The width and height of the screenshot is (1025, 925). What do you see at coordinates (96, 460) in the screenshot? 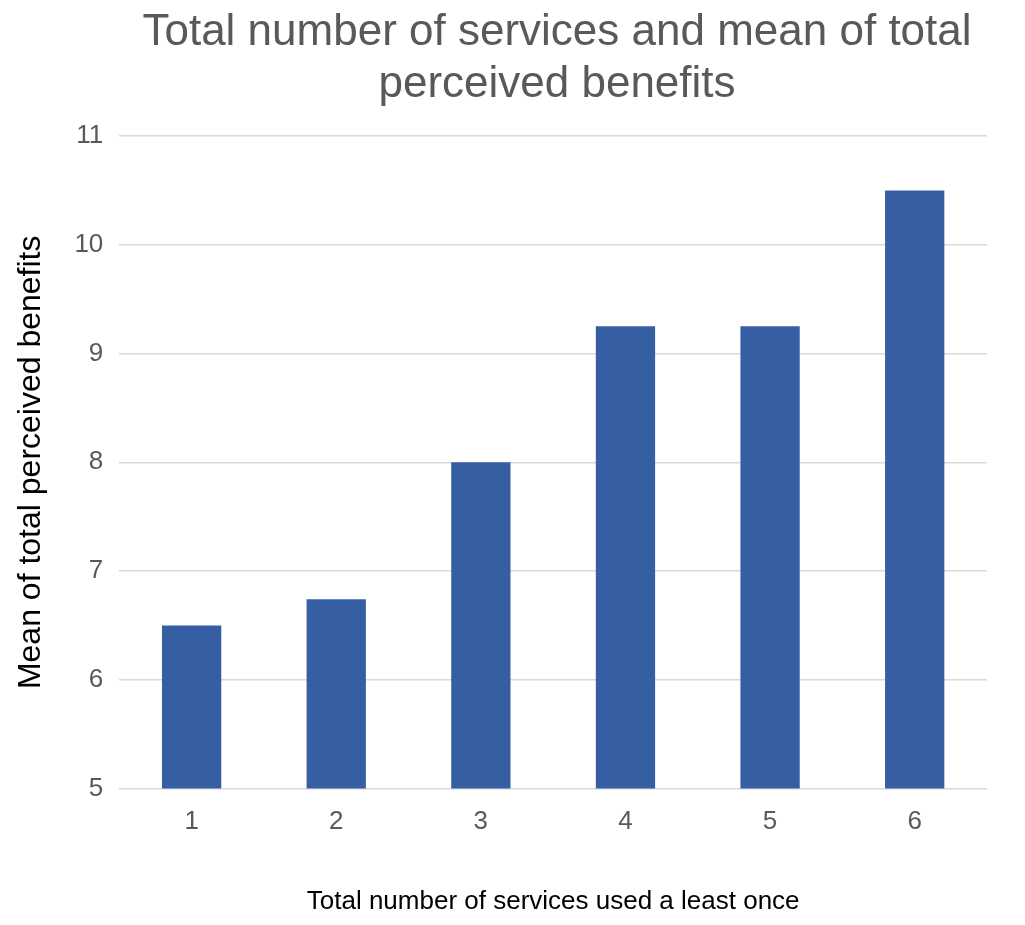
I see `y-tick-label: 8` at bounding box center [96, 460].